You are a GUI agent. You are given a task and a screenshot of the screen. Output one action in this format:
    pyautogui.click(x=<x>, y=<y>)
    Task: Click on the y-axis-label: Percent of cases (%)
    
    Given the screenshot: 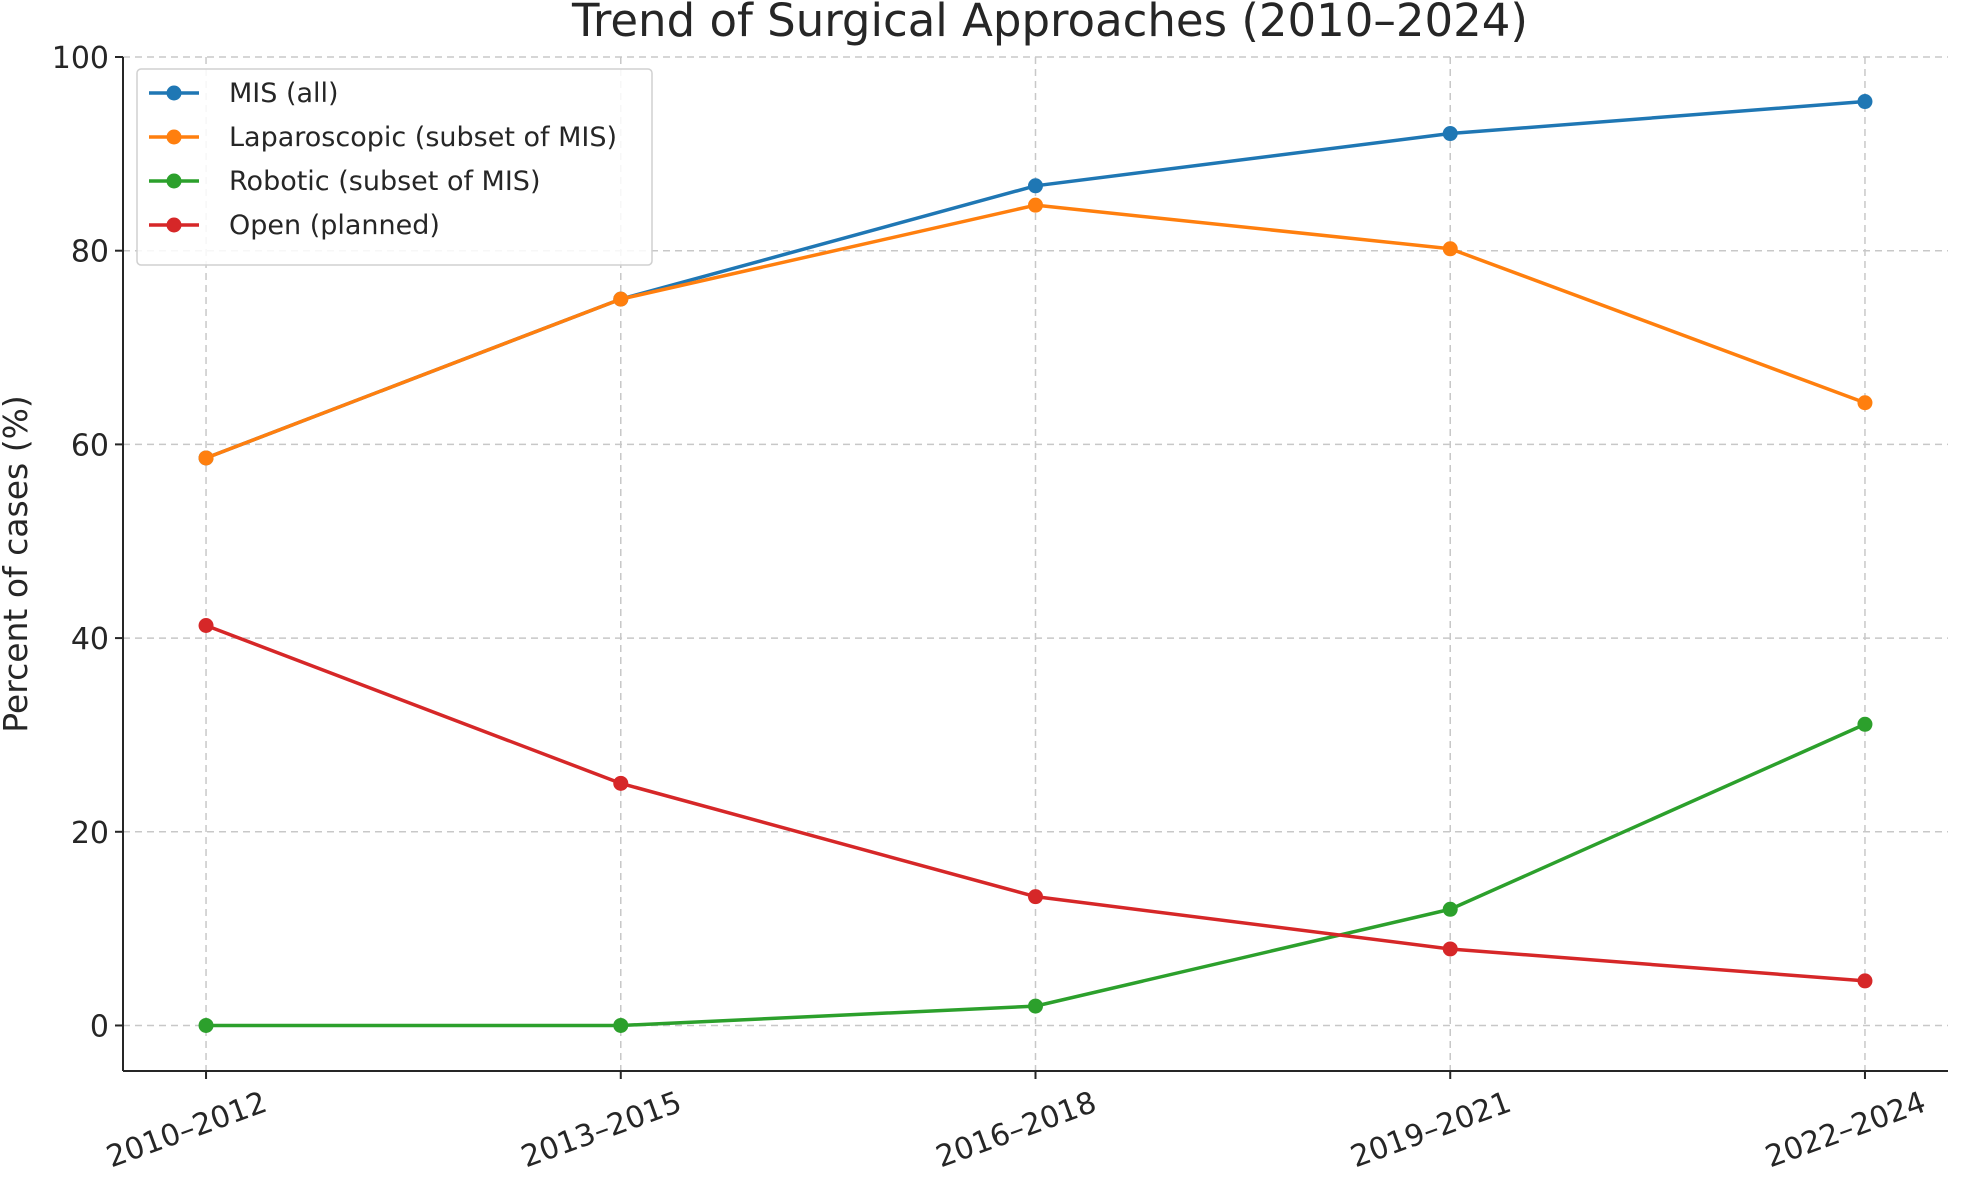 What is the action you would take?
    pyautogui.click(x=17, y=564)
    